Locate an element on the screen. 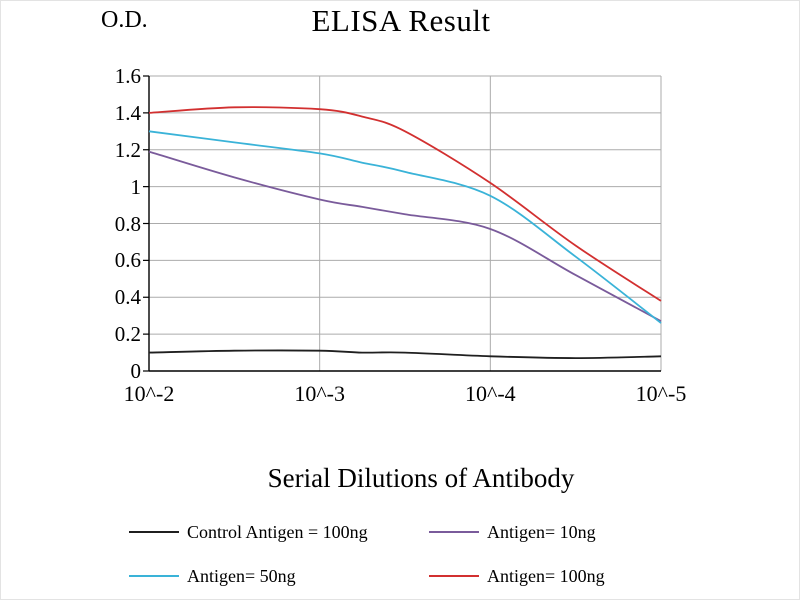 The width and height of the screenshot is (800, 600). legend-item-3: Antigen= 100ng is located at coordinates (571, 576).